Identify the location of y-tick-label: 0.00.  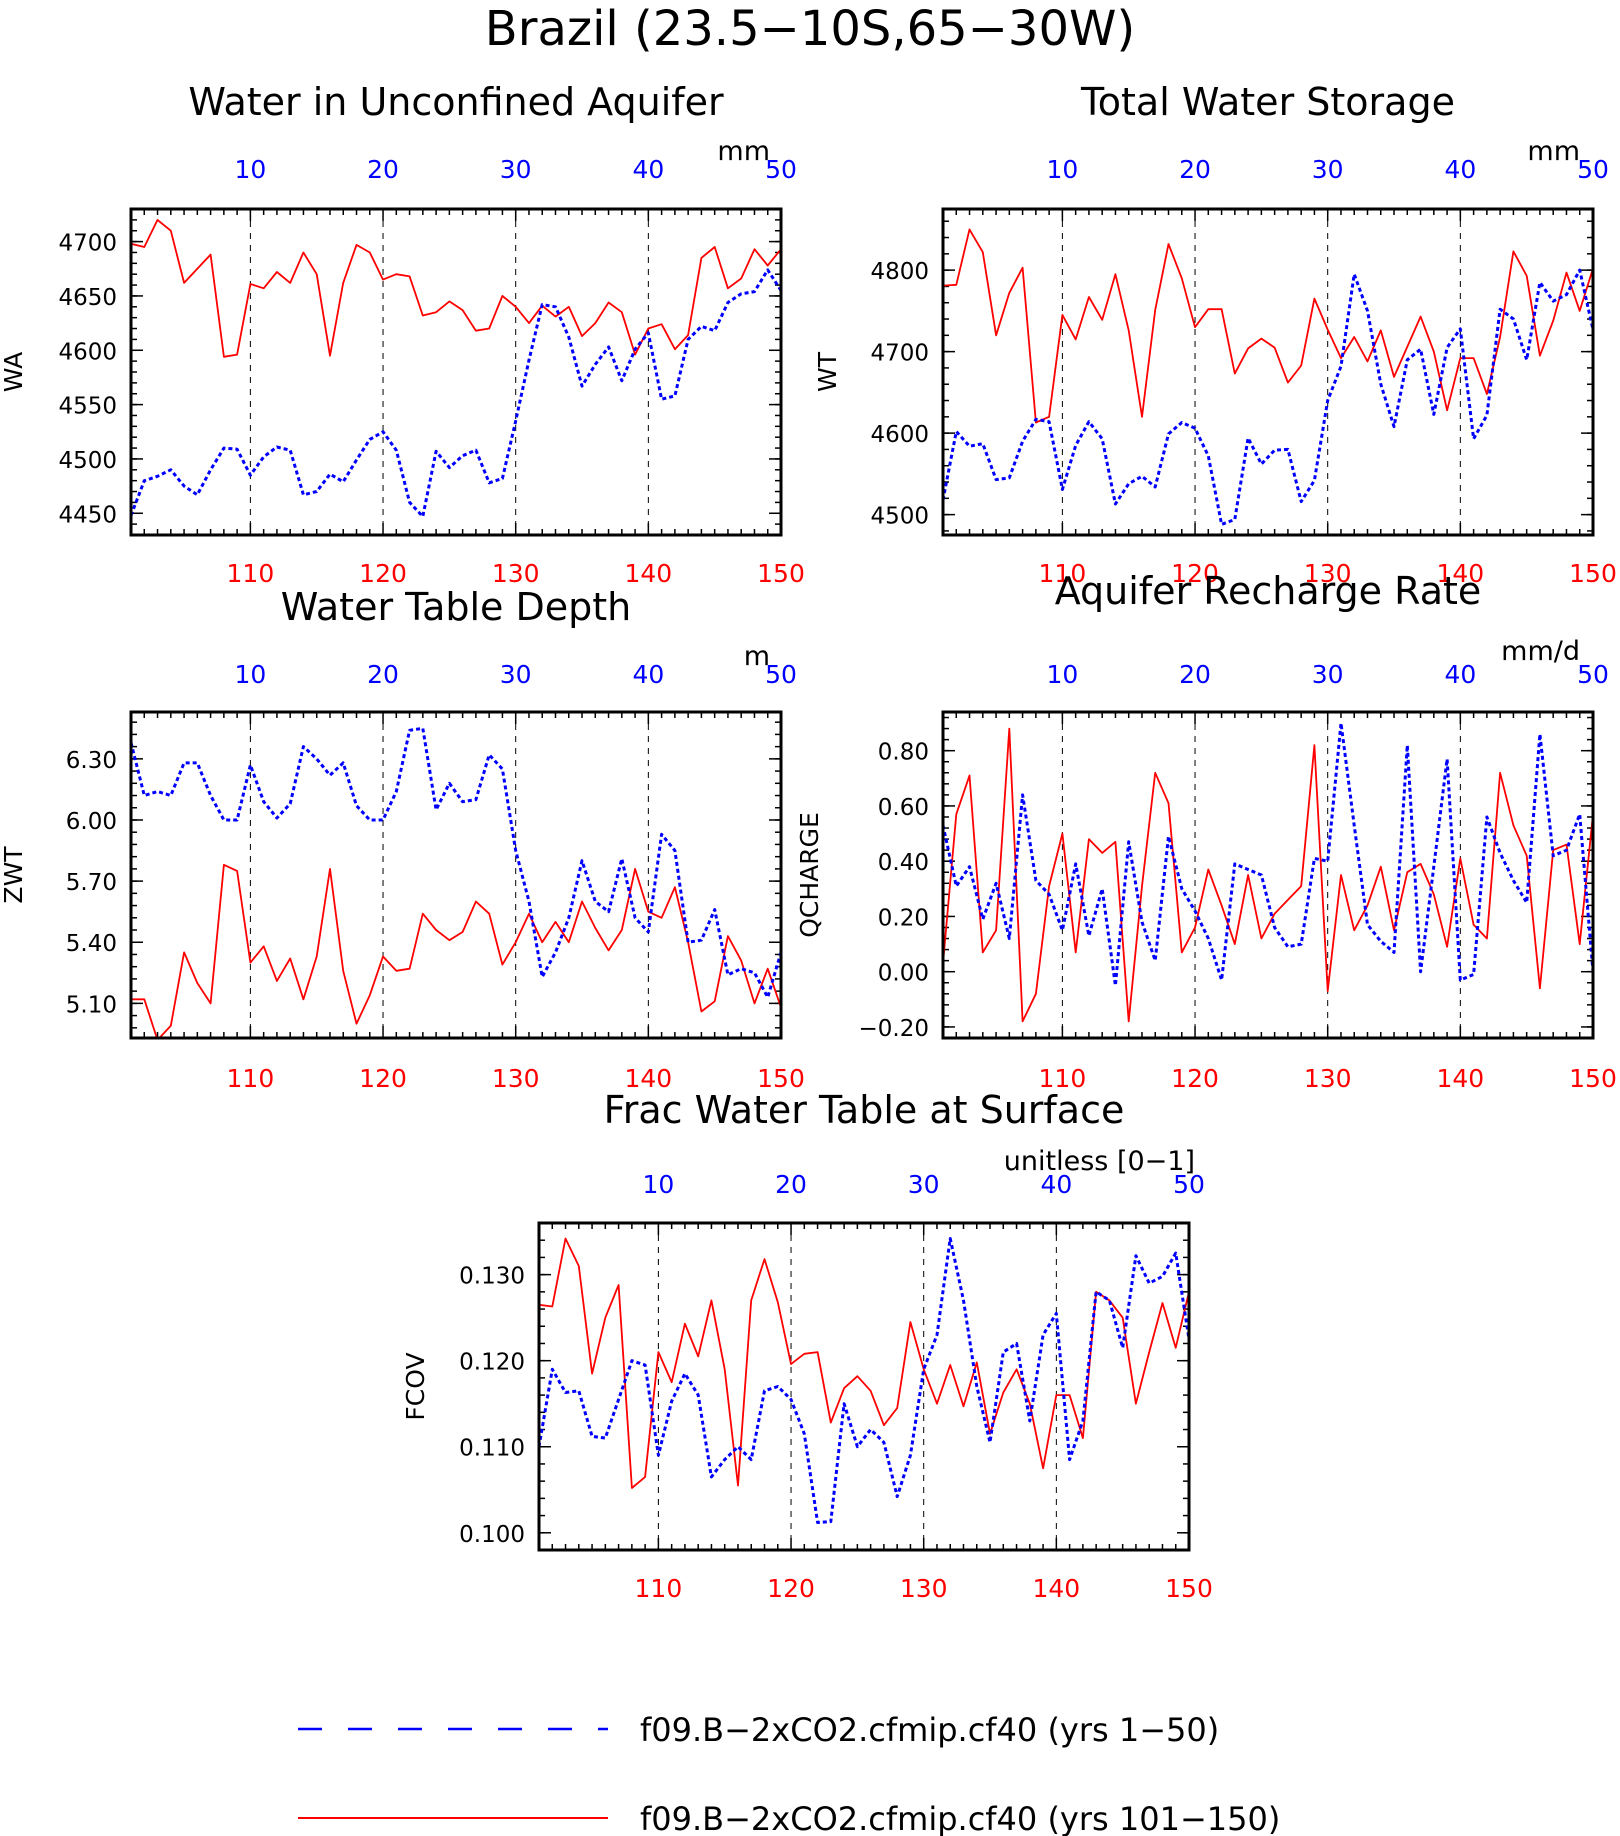
(903, 974).